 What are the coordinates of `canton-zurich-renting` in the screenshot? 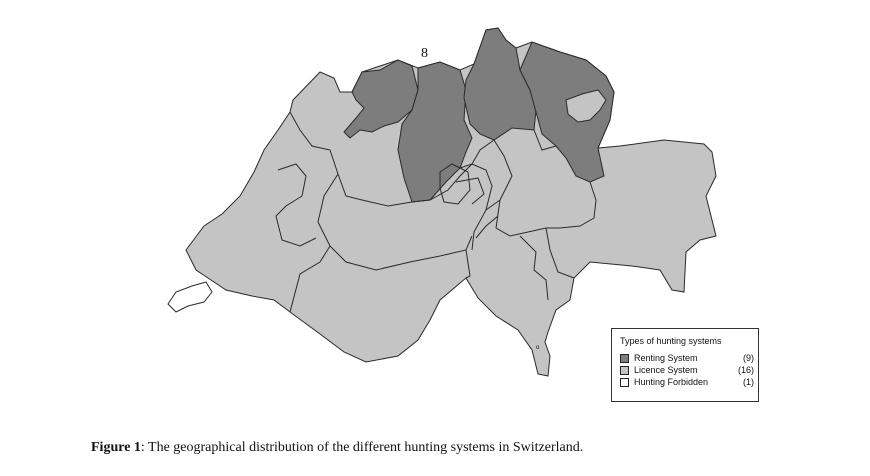 It's located at (500, 84).